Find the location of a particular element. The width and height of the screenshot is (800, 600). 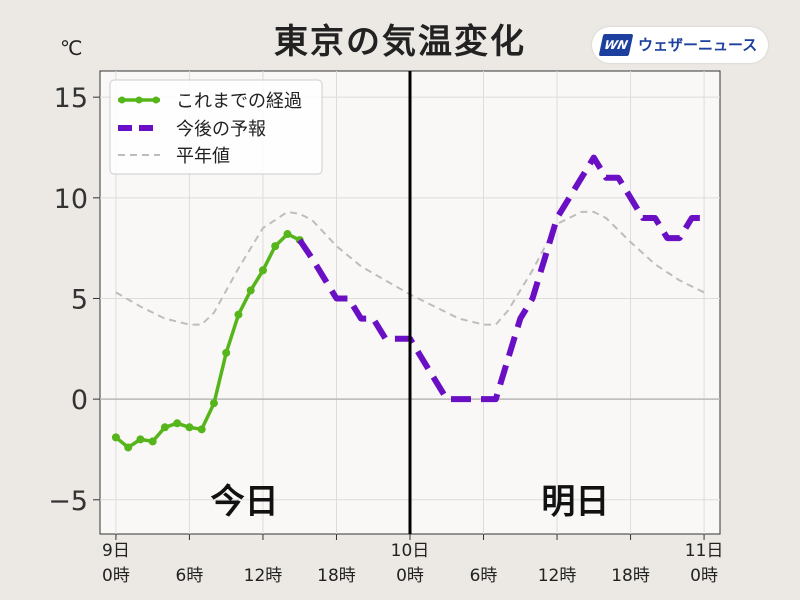

x-tick-hour-label-8: 0時 is located at coordinates (704, 576).